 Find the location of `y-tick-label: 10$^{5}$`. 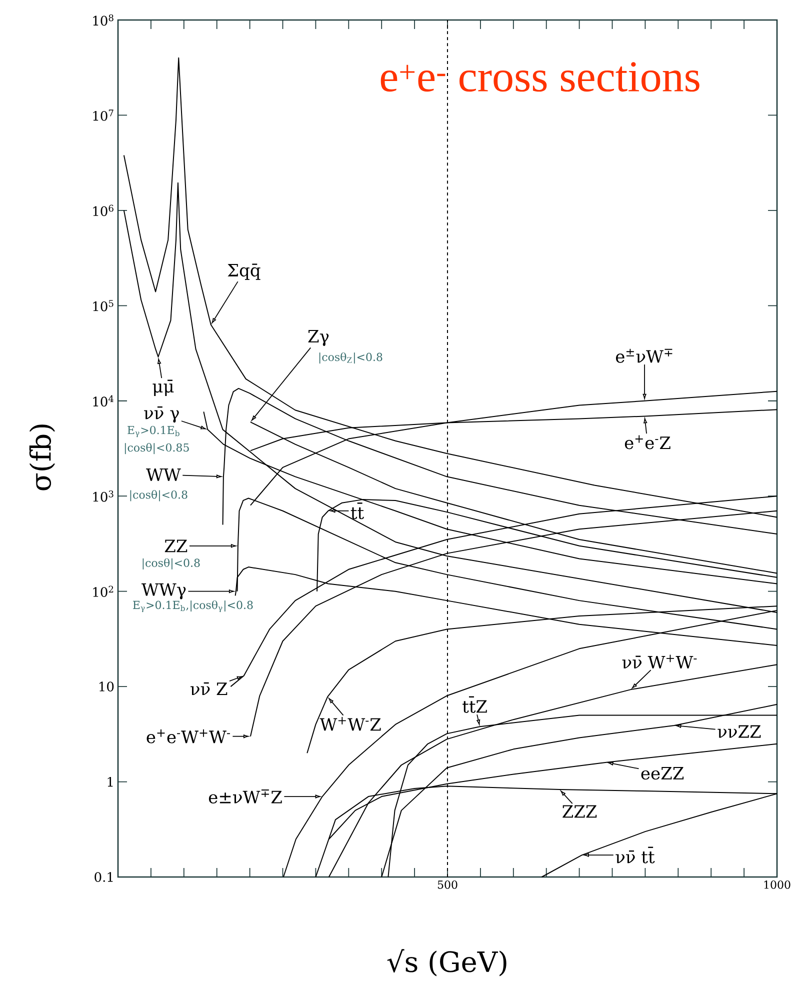

y-tick-label: 10$^{5}$ is located at coordinates (103, 306).